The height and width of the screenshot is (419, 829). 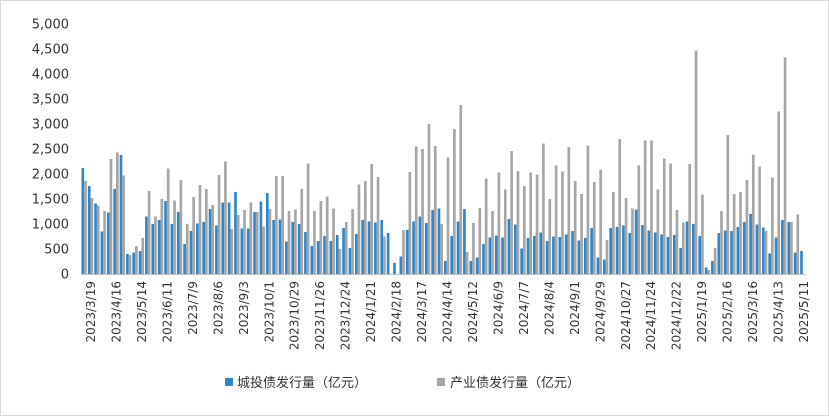 What do you see at coordinates (50, 125) in the screenshot?
I see `y-tick-label: 3,000` at bounding box center [50, 125].